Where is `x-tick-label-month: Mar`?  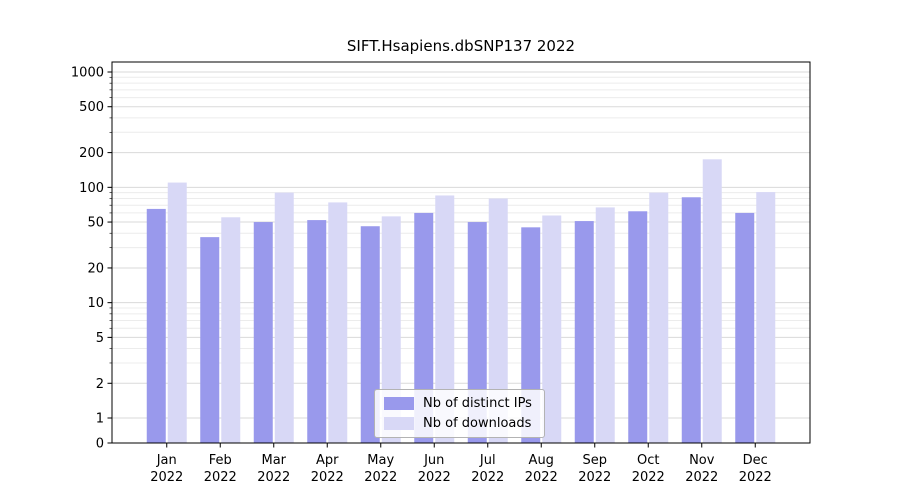
x-tick-label-month: Mar is located at coordinates (273, 460).